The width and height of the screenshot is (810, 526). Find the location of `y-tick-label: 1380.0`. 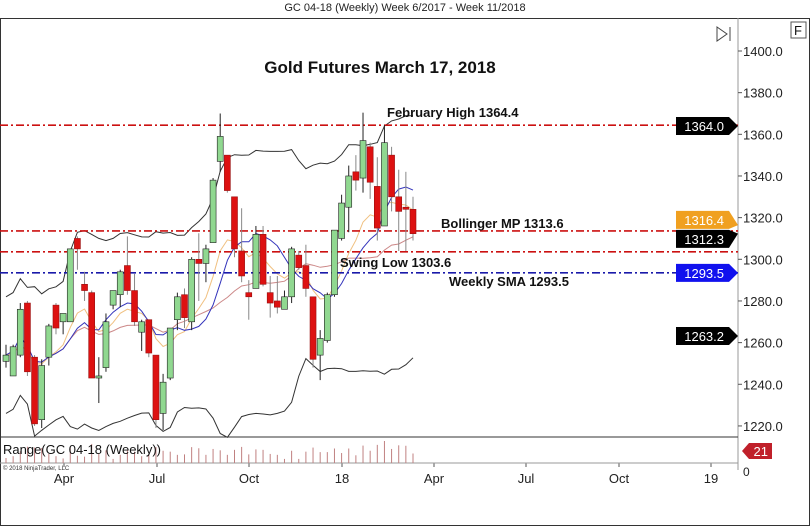

y-tick-label: 1380.0 is located at coordinates (763, 93).